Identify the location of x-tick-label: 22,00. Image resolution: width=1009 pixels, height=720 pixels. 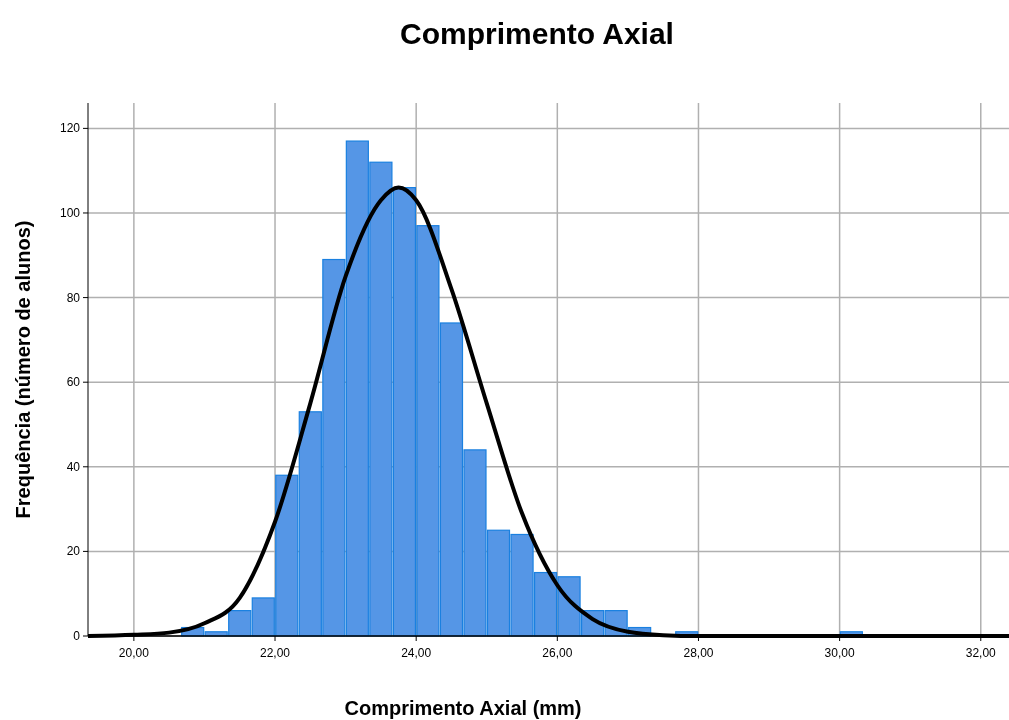
(275, 653).